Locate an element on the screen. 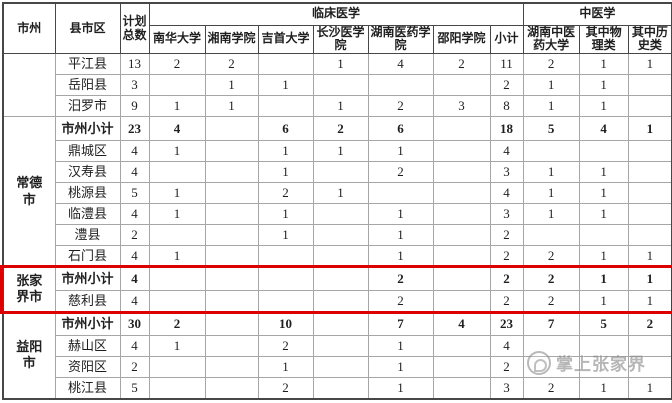 This screenshot has width=672, height=403. city-cell is located at coordinates (29, 85).